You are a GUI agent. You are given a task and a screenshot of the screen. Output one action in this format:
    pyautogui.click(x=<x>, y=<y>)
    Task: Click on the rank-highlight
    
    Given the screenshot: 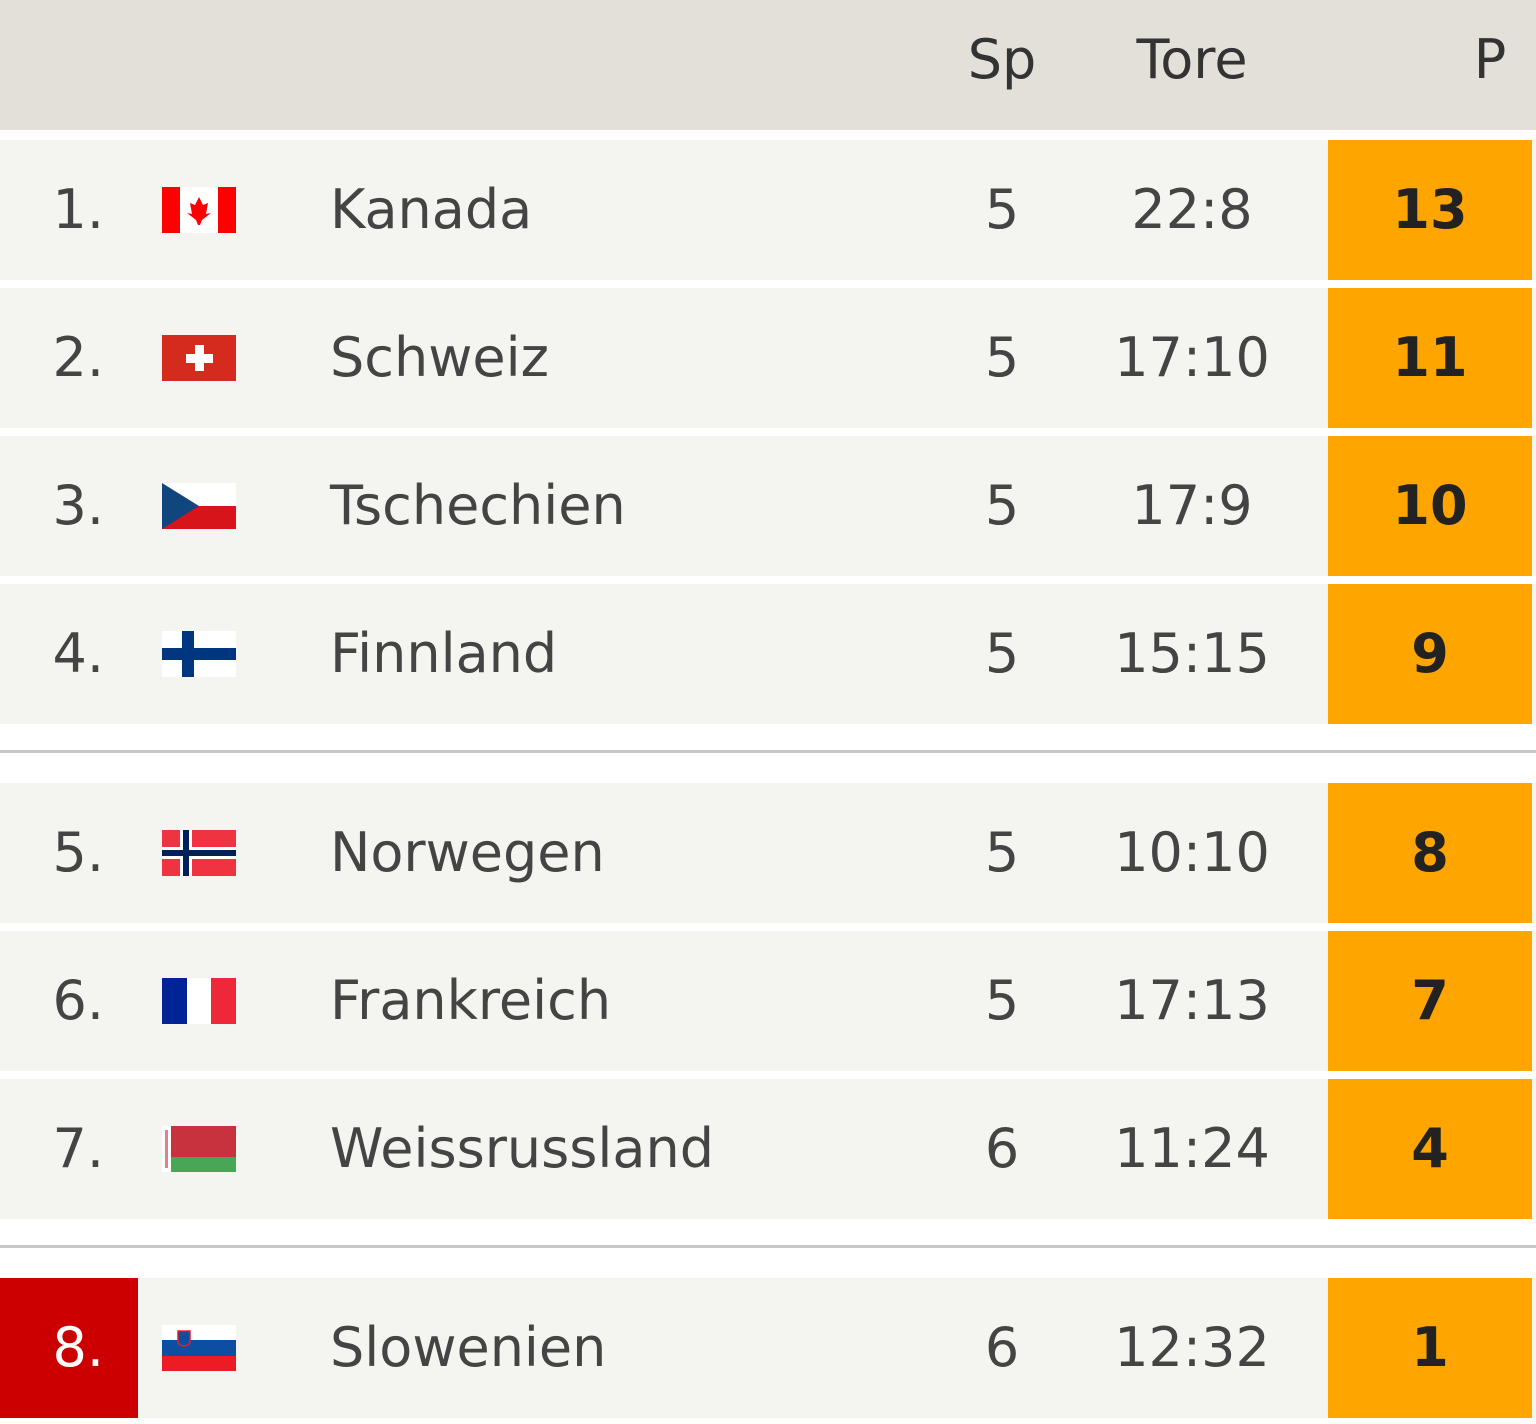 What is the action you would take?
    pyautogui.click(x=69, y=1348)
    